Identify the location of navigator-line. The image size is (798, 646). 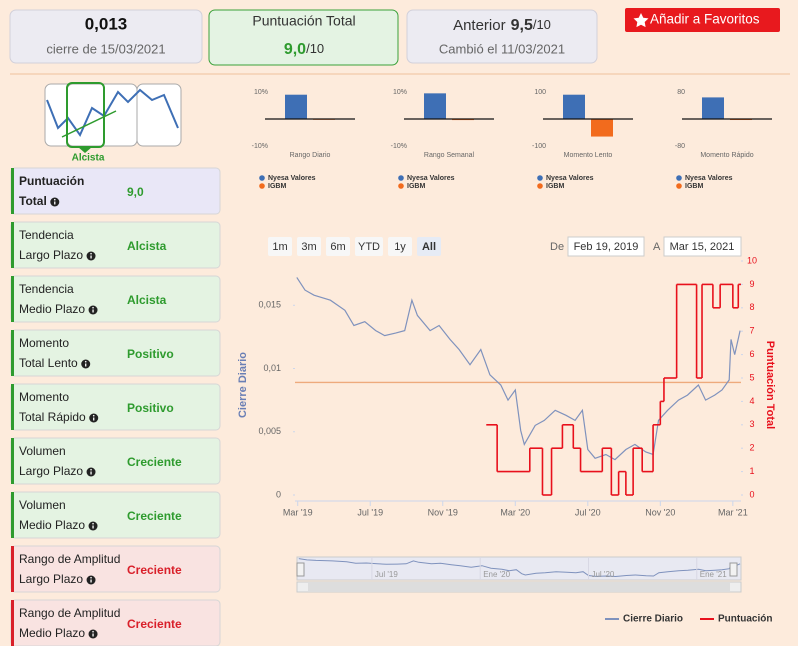
(519, 568).